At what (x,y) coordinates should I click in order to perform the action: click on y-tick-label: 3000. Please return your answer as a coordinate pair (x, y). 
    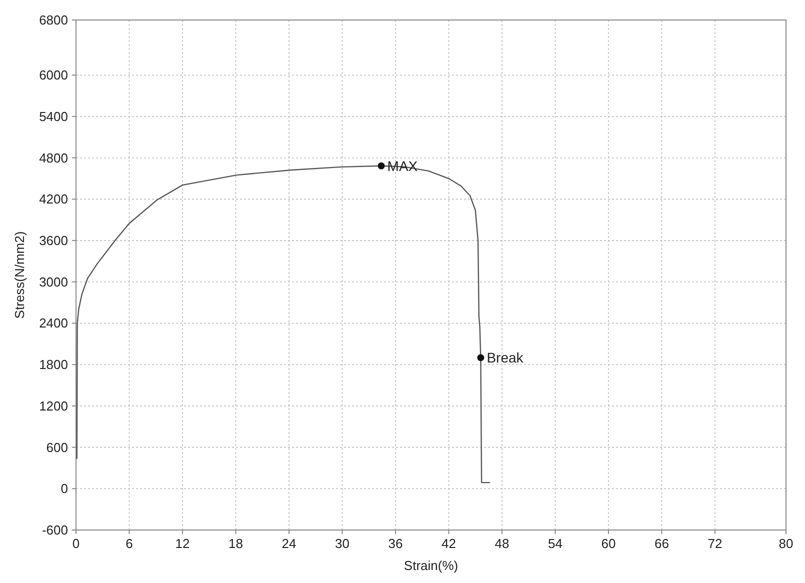
    Looking at the image, I should click on (53, 282).